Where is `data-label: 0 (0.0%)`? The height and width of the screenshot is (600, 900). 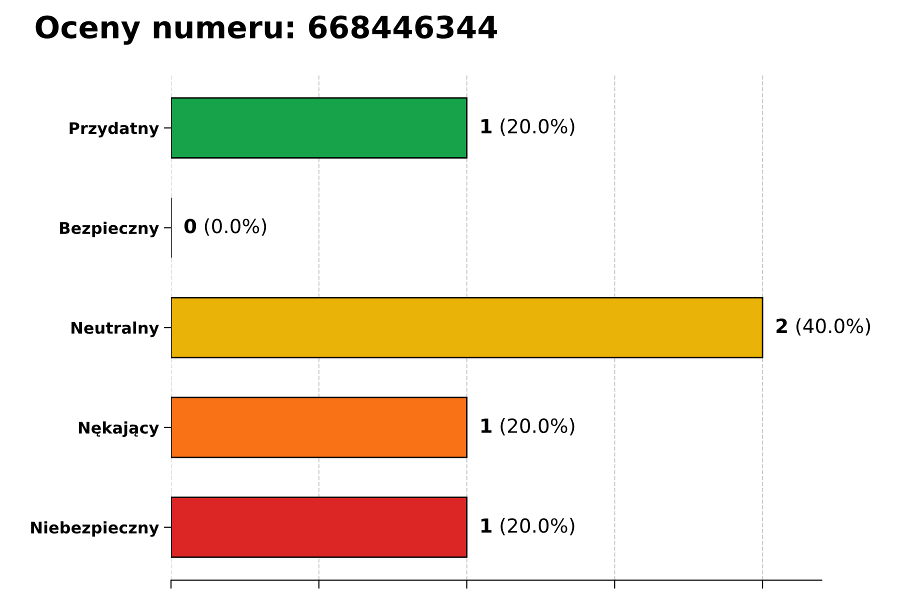 data-label: 0 (0.0%) is located at coordinates (225, 227).